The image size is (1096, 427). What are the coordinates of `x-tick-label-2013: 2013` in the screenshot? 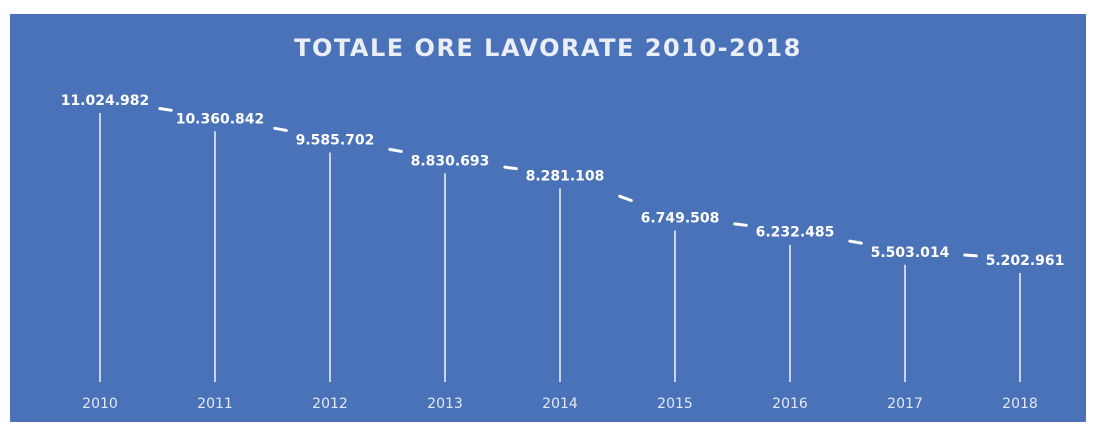 It's located at (445, 404).